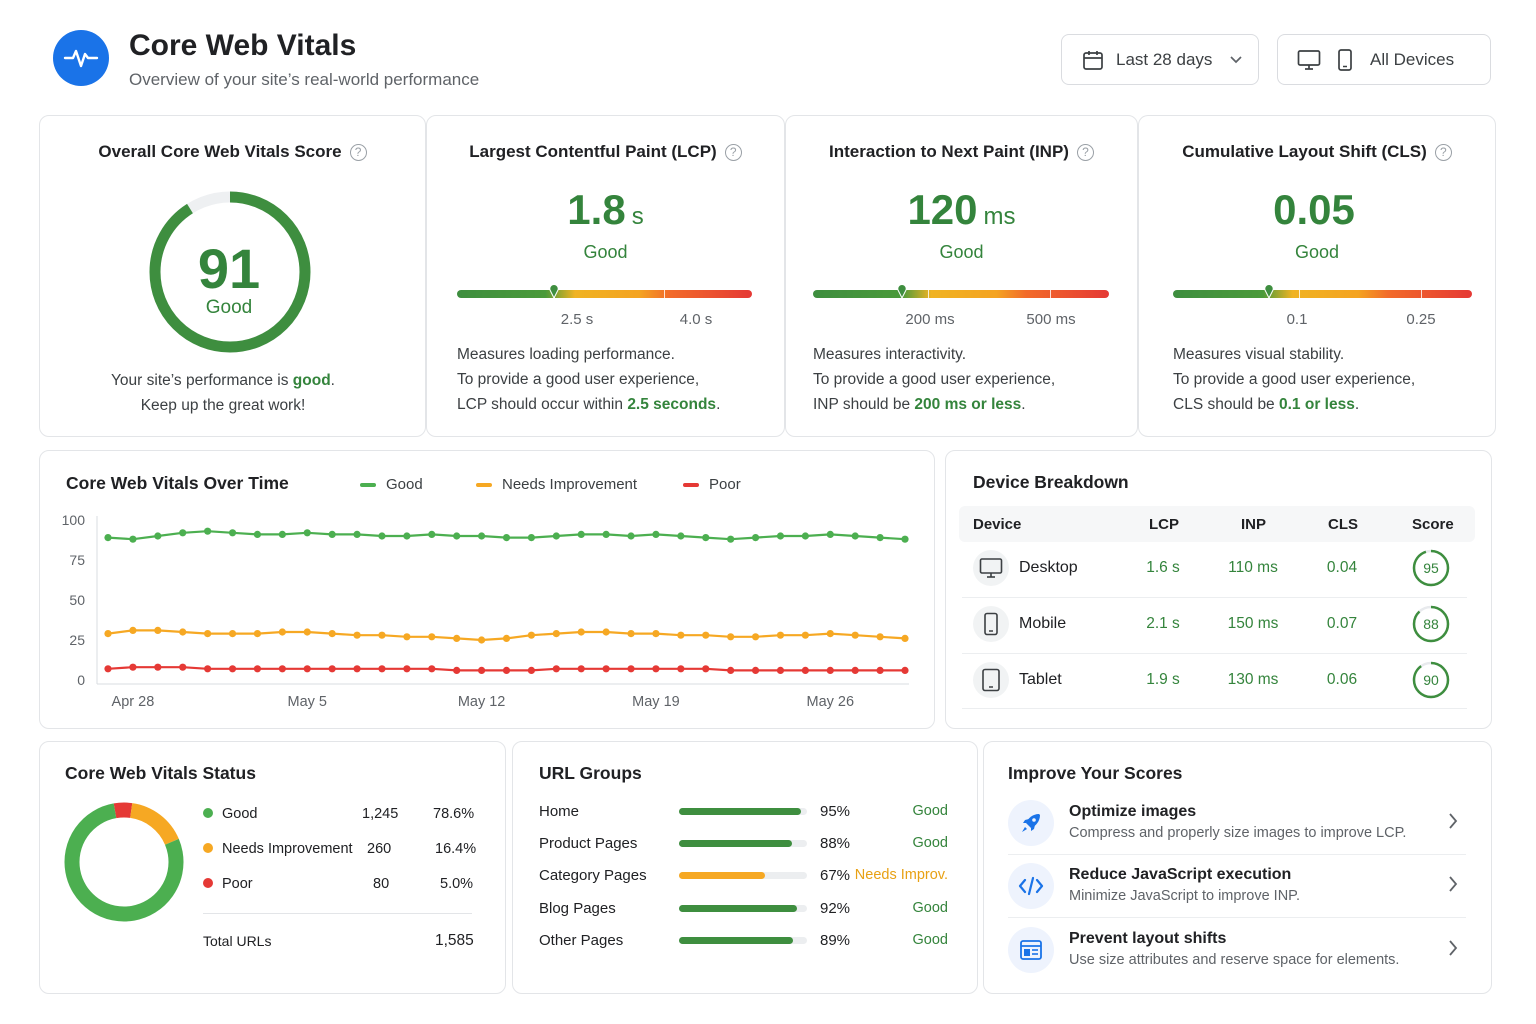 This screenshot has height=1024, width=1536. What do you see at coordinates (1040, 679) in the screenshot?
I see `device-name-tablet: Tablet` at bounding box center [1040, 679].